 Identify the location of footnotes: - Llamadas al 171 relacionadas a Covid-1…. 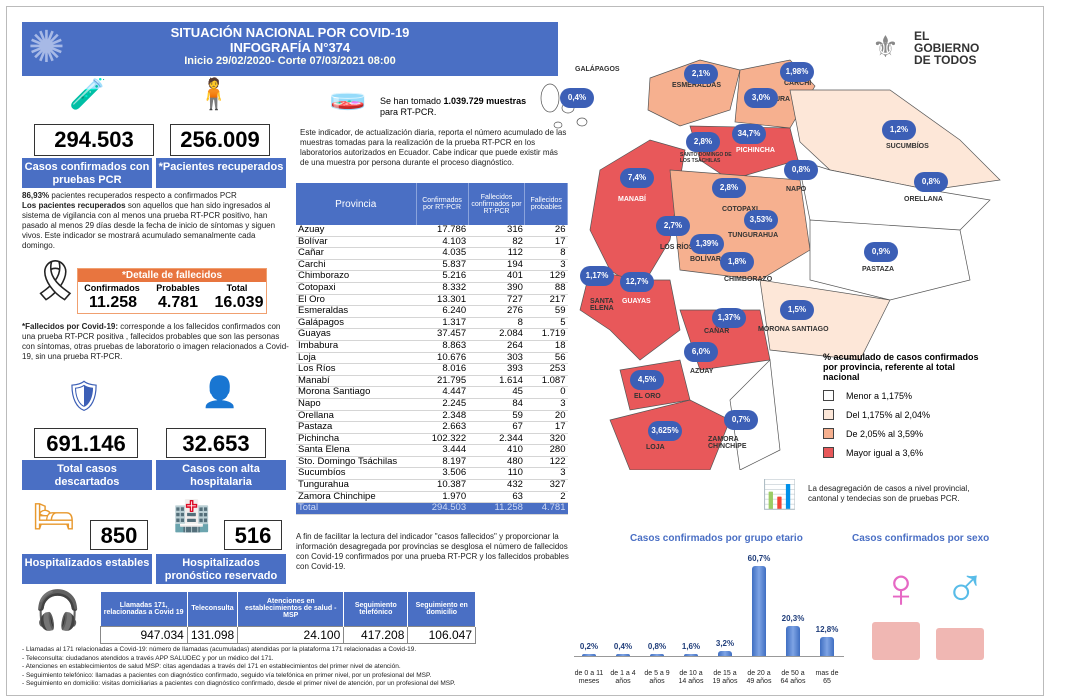
(302, 667).